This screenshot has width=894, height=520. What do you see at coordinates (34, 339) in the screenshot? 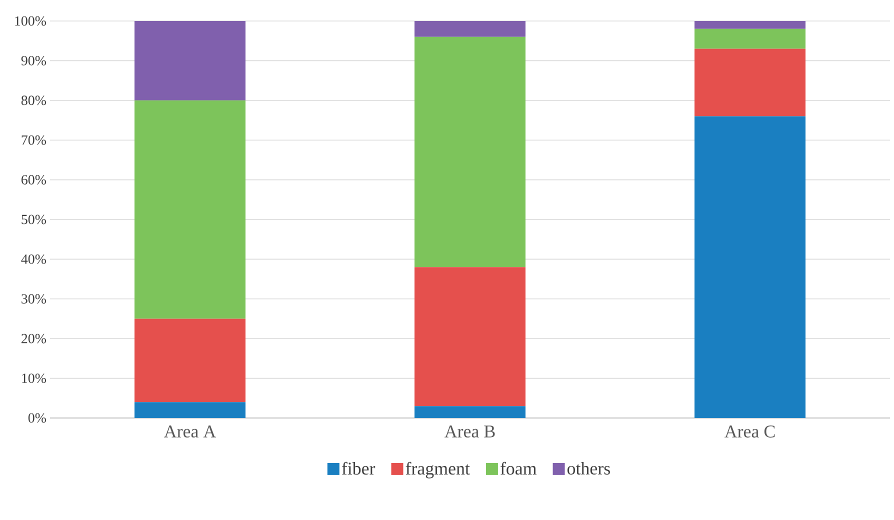
I see `y-tick-label: 20%` at bounding box center [34, 339].